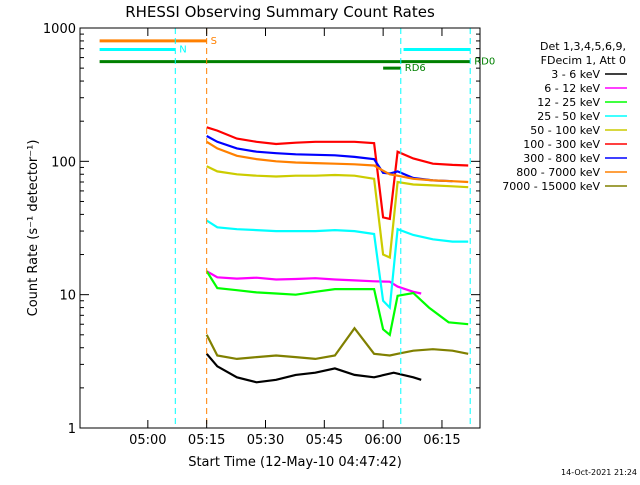  What do you see at coordinates (575, 74) in the screenshot?
I see `legend-label-0: 3 - 6 keV` at bounding box center [575, 74].